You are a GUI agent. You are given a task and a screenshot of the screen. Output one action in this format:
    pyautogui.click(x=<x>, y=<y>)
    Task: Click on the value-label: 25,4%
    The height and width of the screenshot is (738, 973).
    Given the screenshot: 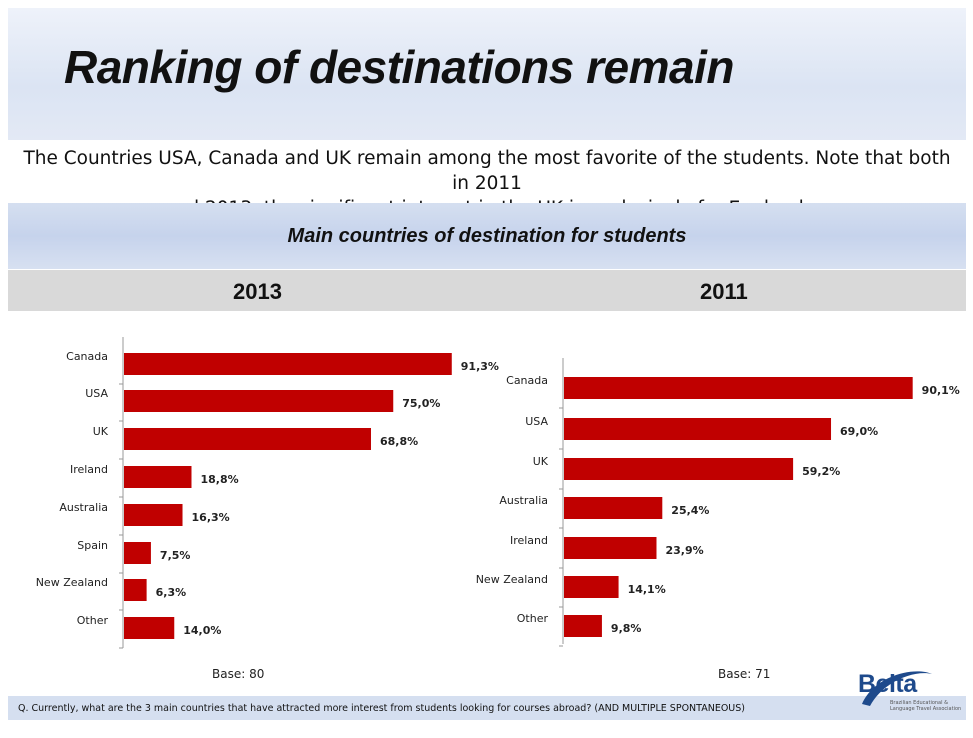 What is the action you would take?
    pyautogui.click(x=690, y=510)
    